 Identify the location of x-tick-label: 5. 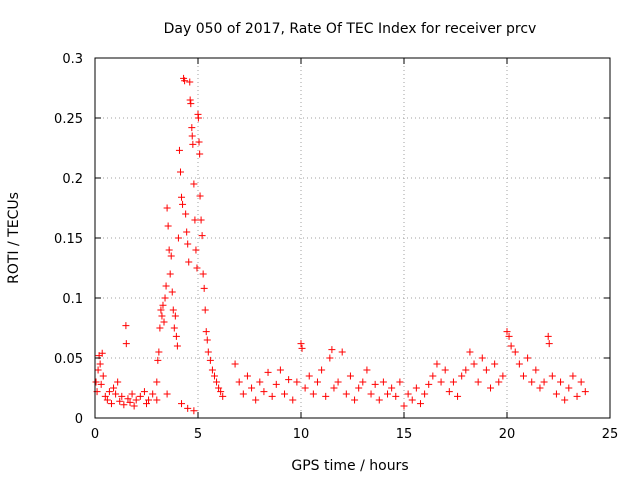
(198, 434).